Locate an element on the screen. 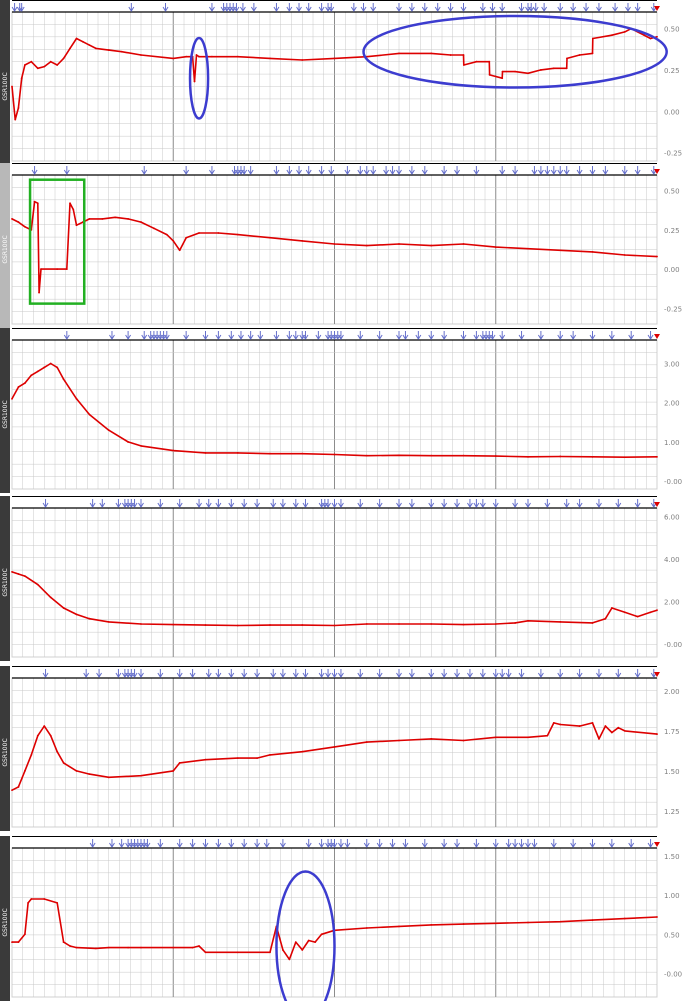  event-markers is located at coordinates (358, 335).